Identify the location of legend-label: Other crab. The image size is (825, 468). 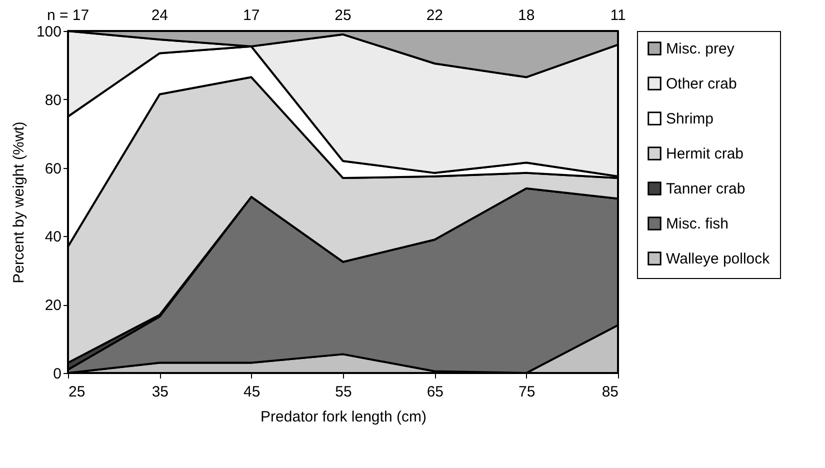
(701, 84).